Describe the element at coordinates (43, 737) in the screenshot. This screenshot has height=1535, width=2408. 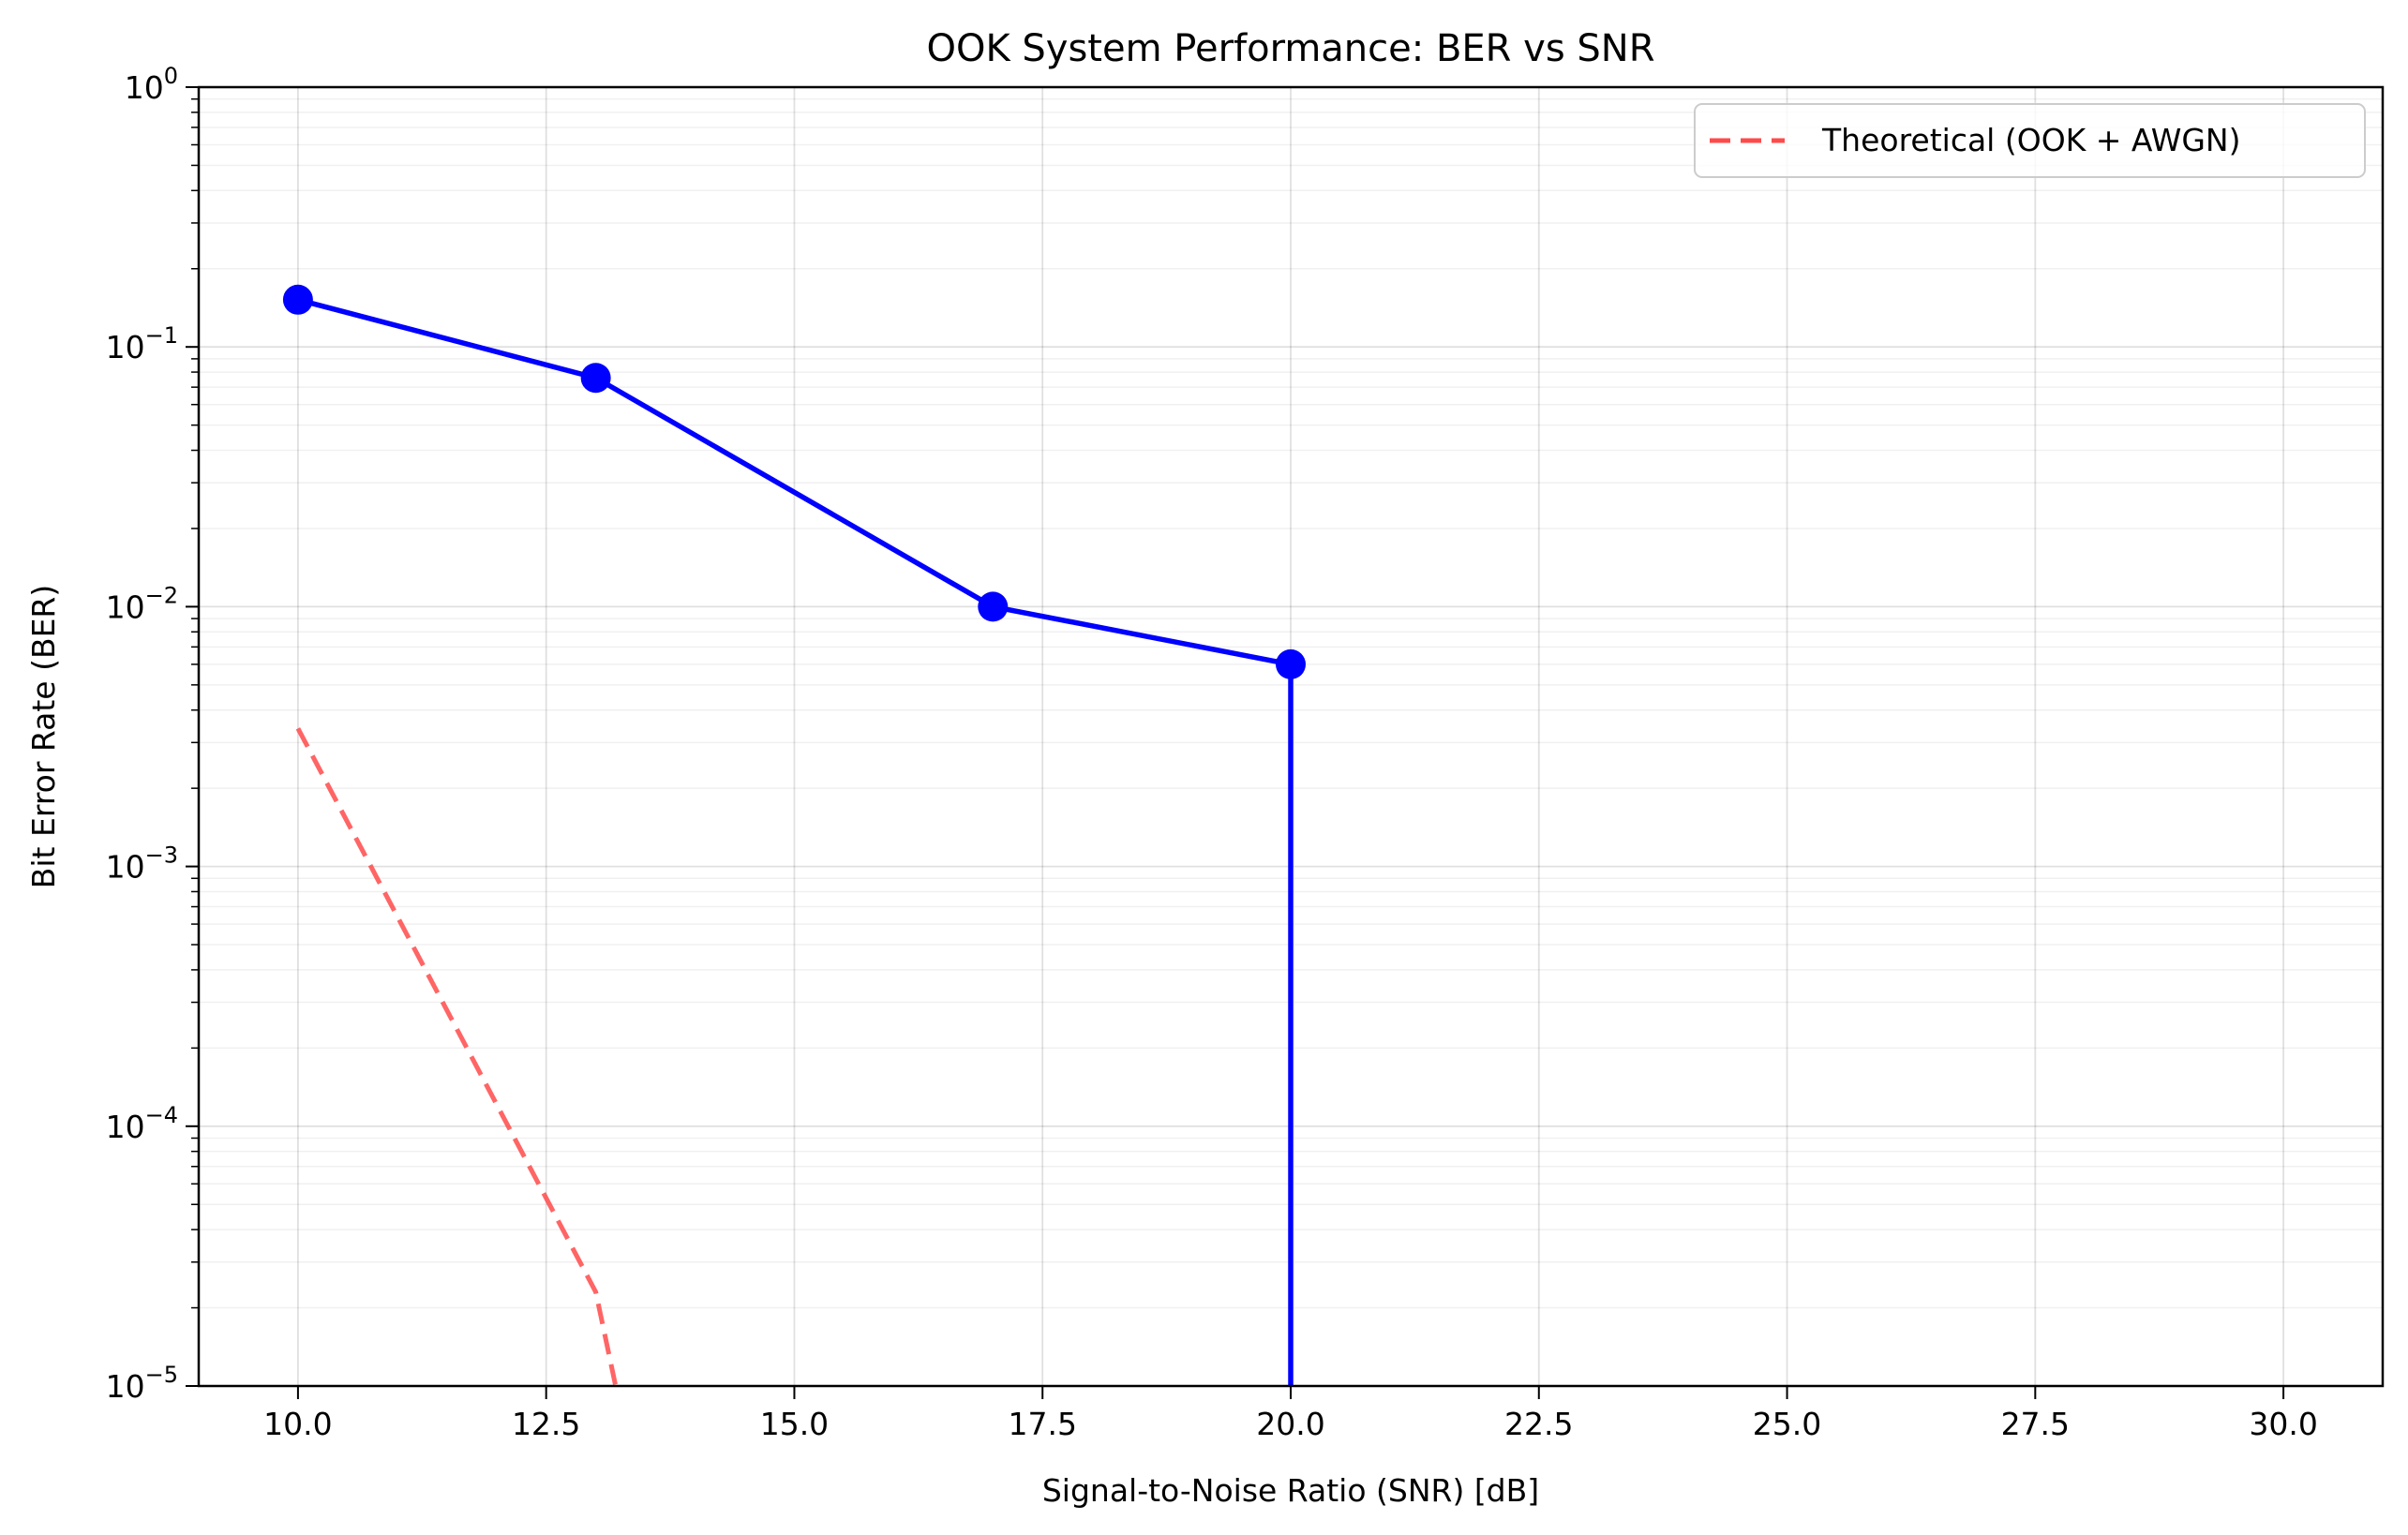
I see `y-axis-label: Bit Error Rate (BER)` at that location.